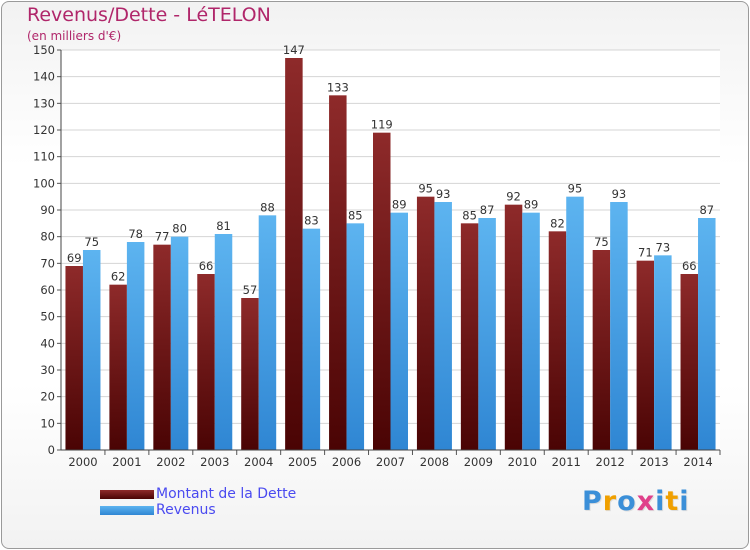 The height and width of the screenshot is (550, 750). What do you see at coordinates (513, 197) in the screenshot?
I see `data-label-dette: 92` at bounding box center [513, 197].